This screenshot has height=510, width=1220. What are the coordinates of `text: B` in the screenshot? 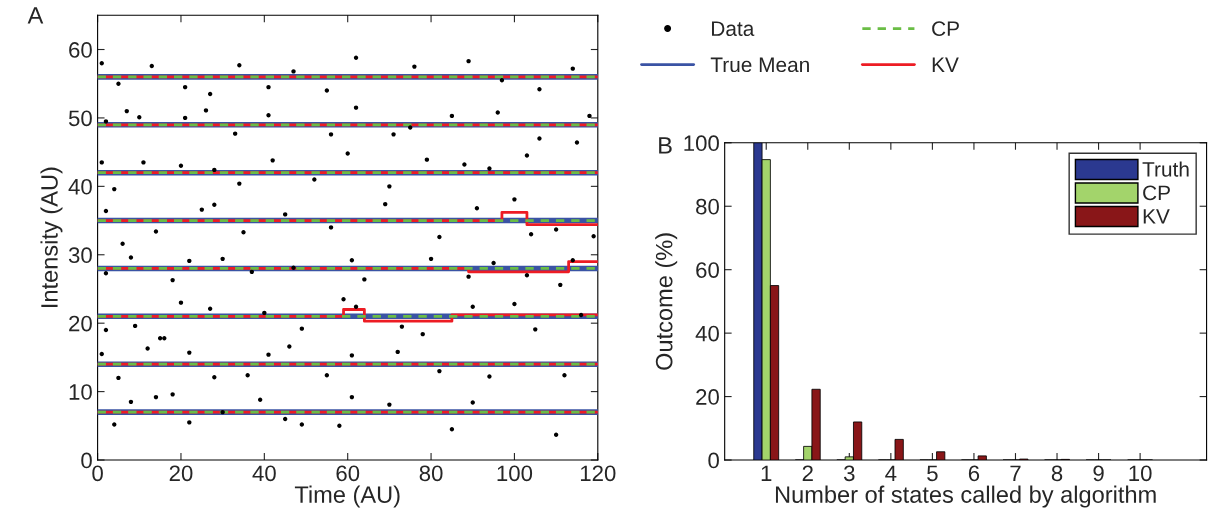 It's located at (665, 145).